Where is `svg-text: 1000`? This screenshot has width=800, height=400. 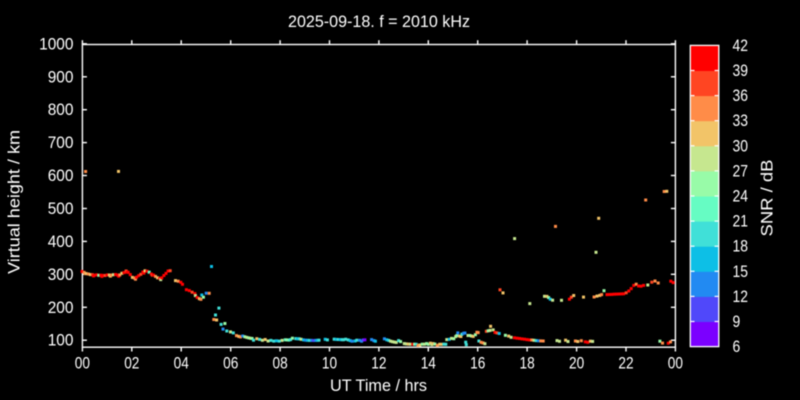
svg-text: 1000 is located at coordinates (56, 43).